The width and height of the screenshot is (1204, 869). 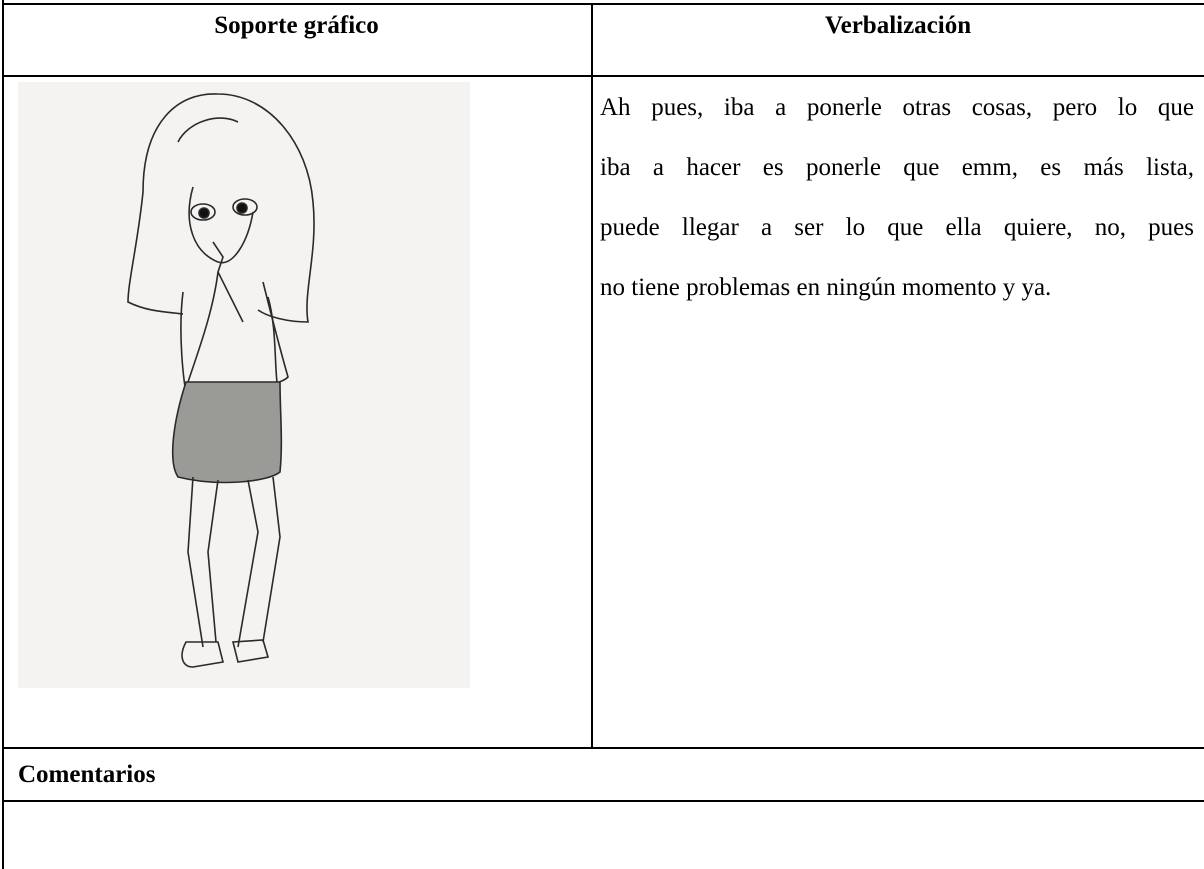 I want to click on comments-label: Comentarios, so click(x=87, y=774).